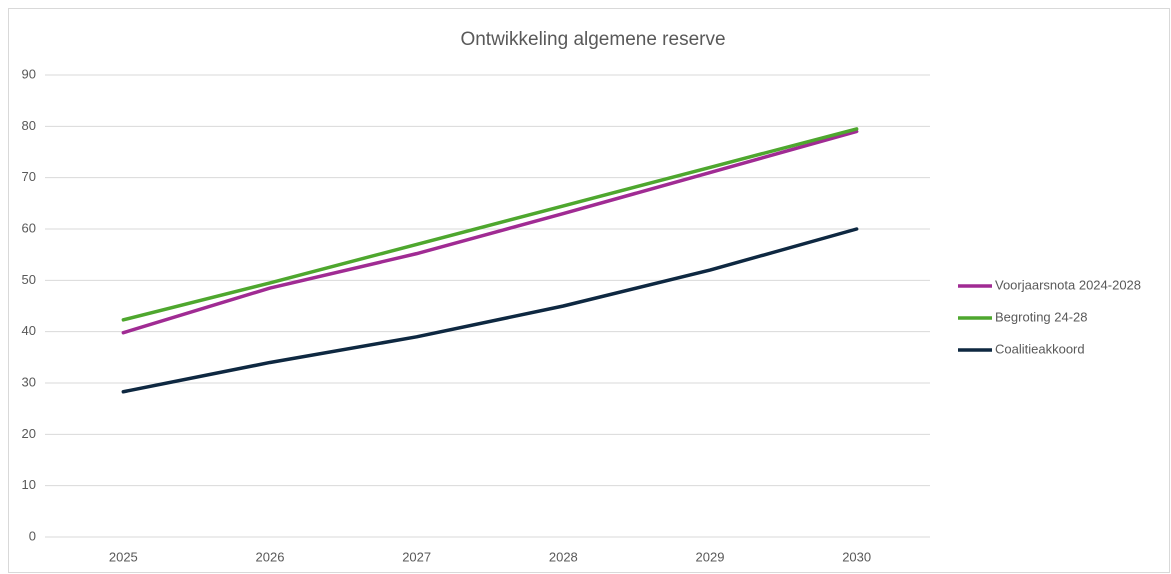 This screenshot has width=1171, height=574. Describe the element at coordinates (856, 556) in the screenshot. I see `x-tick-label: 2030` at that location.